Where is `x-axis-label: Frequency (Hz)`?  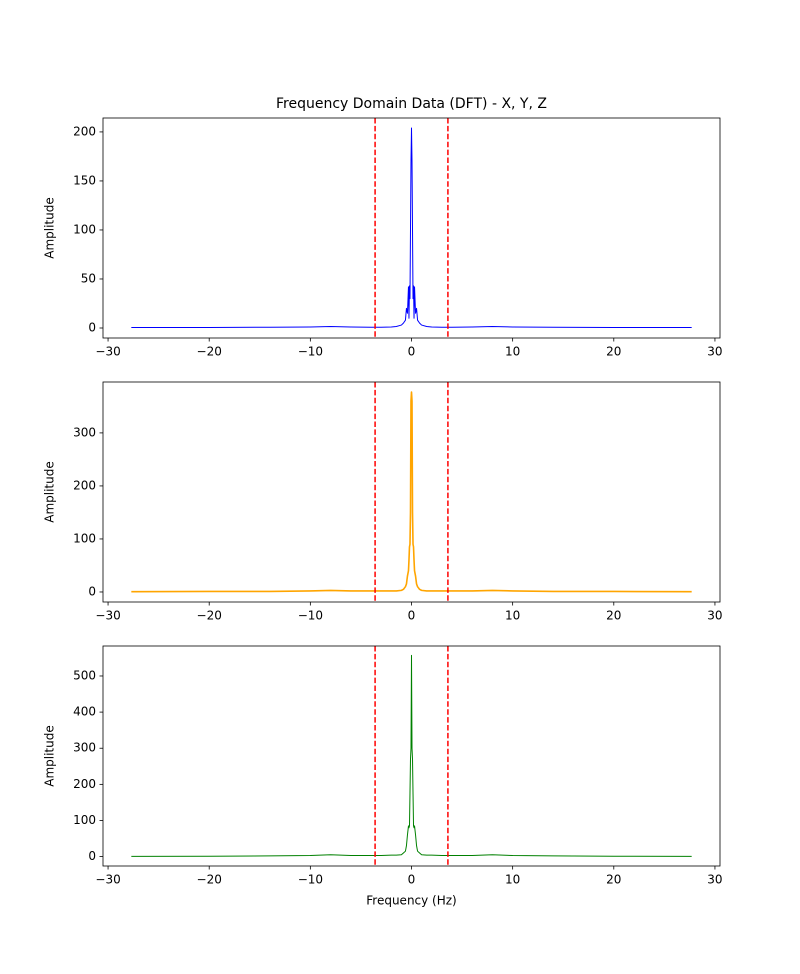
x-axis-label: Frequency (Hz) is located at coordinates (411, 901).